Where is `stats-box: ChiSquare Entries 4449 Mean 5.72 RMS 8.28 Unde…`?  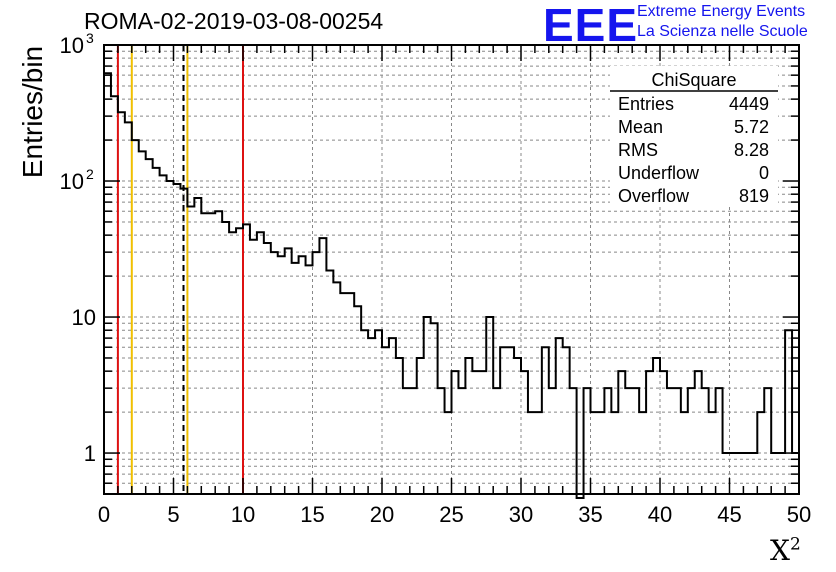
stats-box: ChiSquare Entries 4449 Mean 5.72 RMS 8.28 Unde… is located at coordinates (694, 136).